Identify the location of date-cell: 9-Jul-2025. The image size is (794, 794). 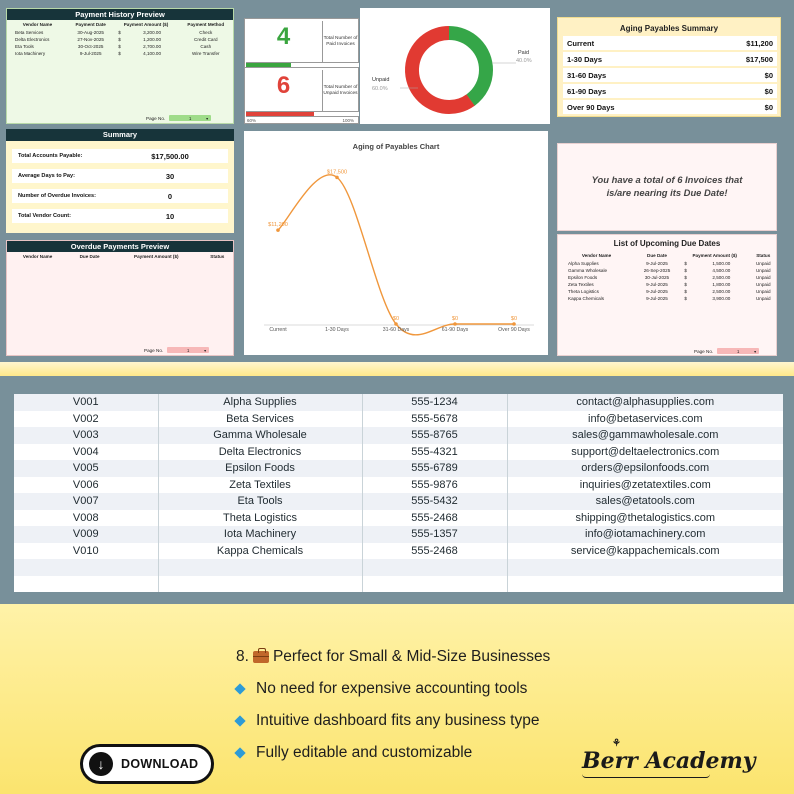
(657, 291).